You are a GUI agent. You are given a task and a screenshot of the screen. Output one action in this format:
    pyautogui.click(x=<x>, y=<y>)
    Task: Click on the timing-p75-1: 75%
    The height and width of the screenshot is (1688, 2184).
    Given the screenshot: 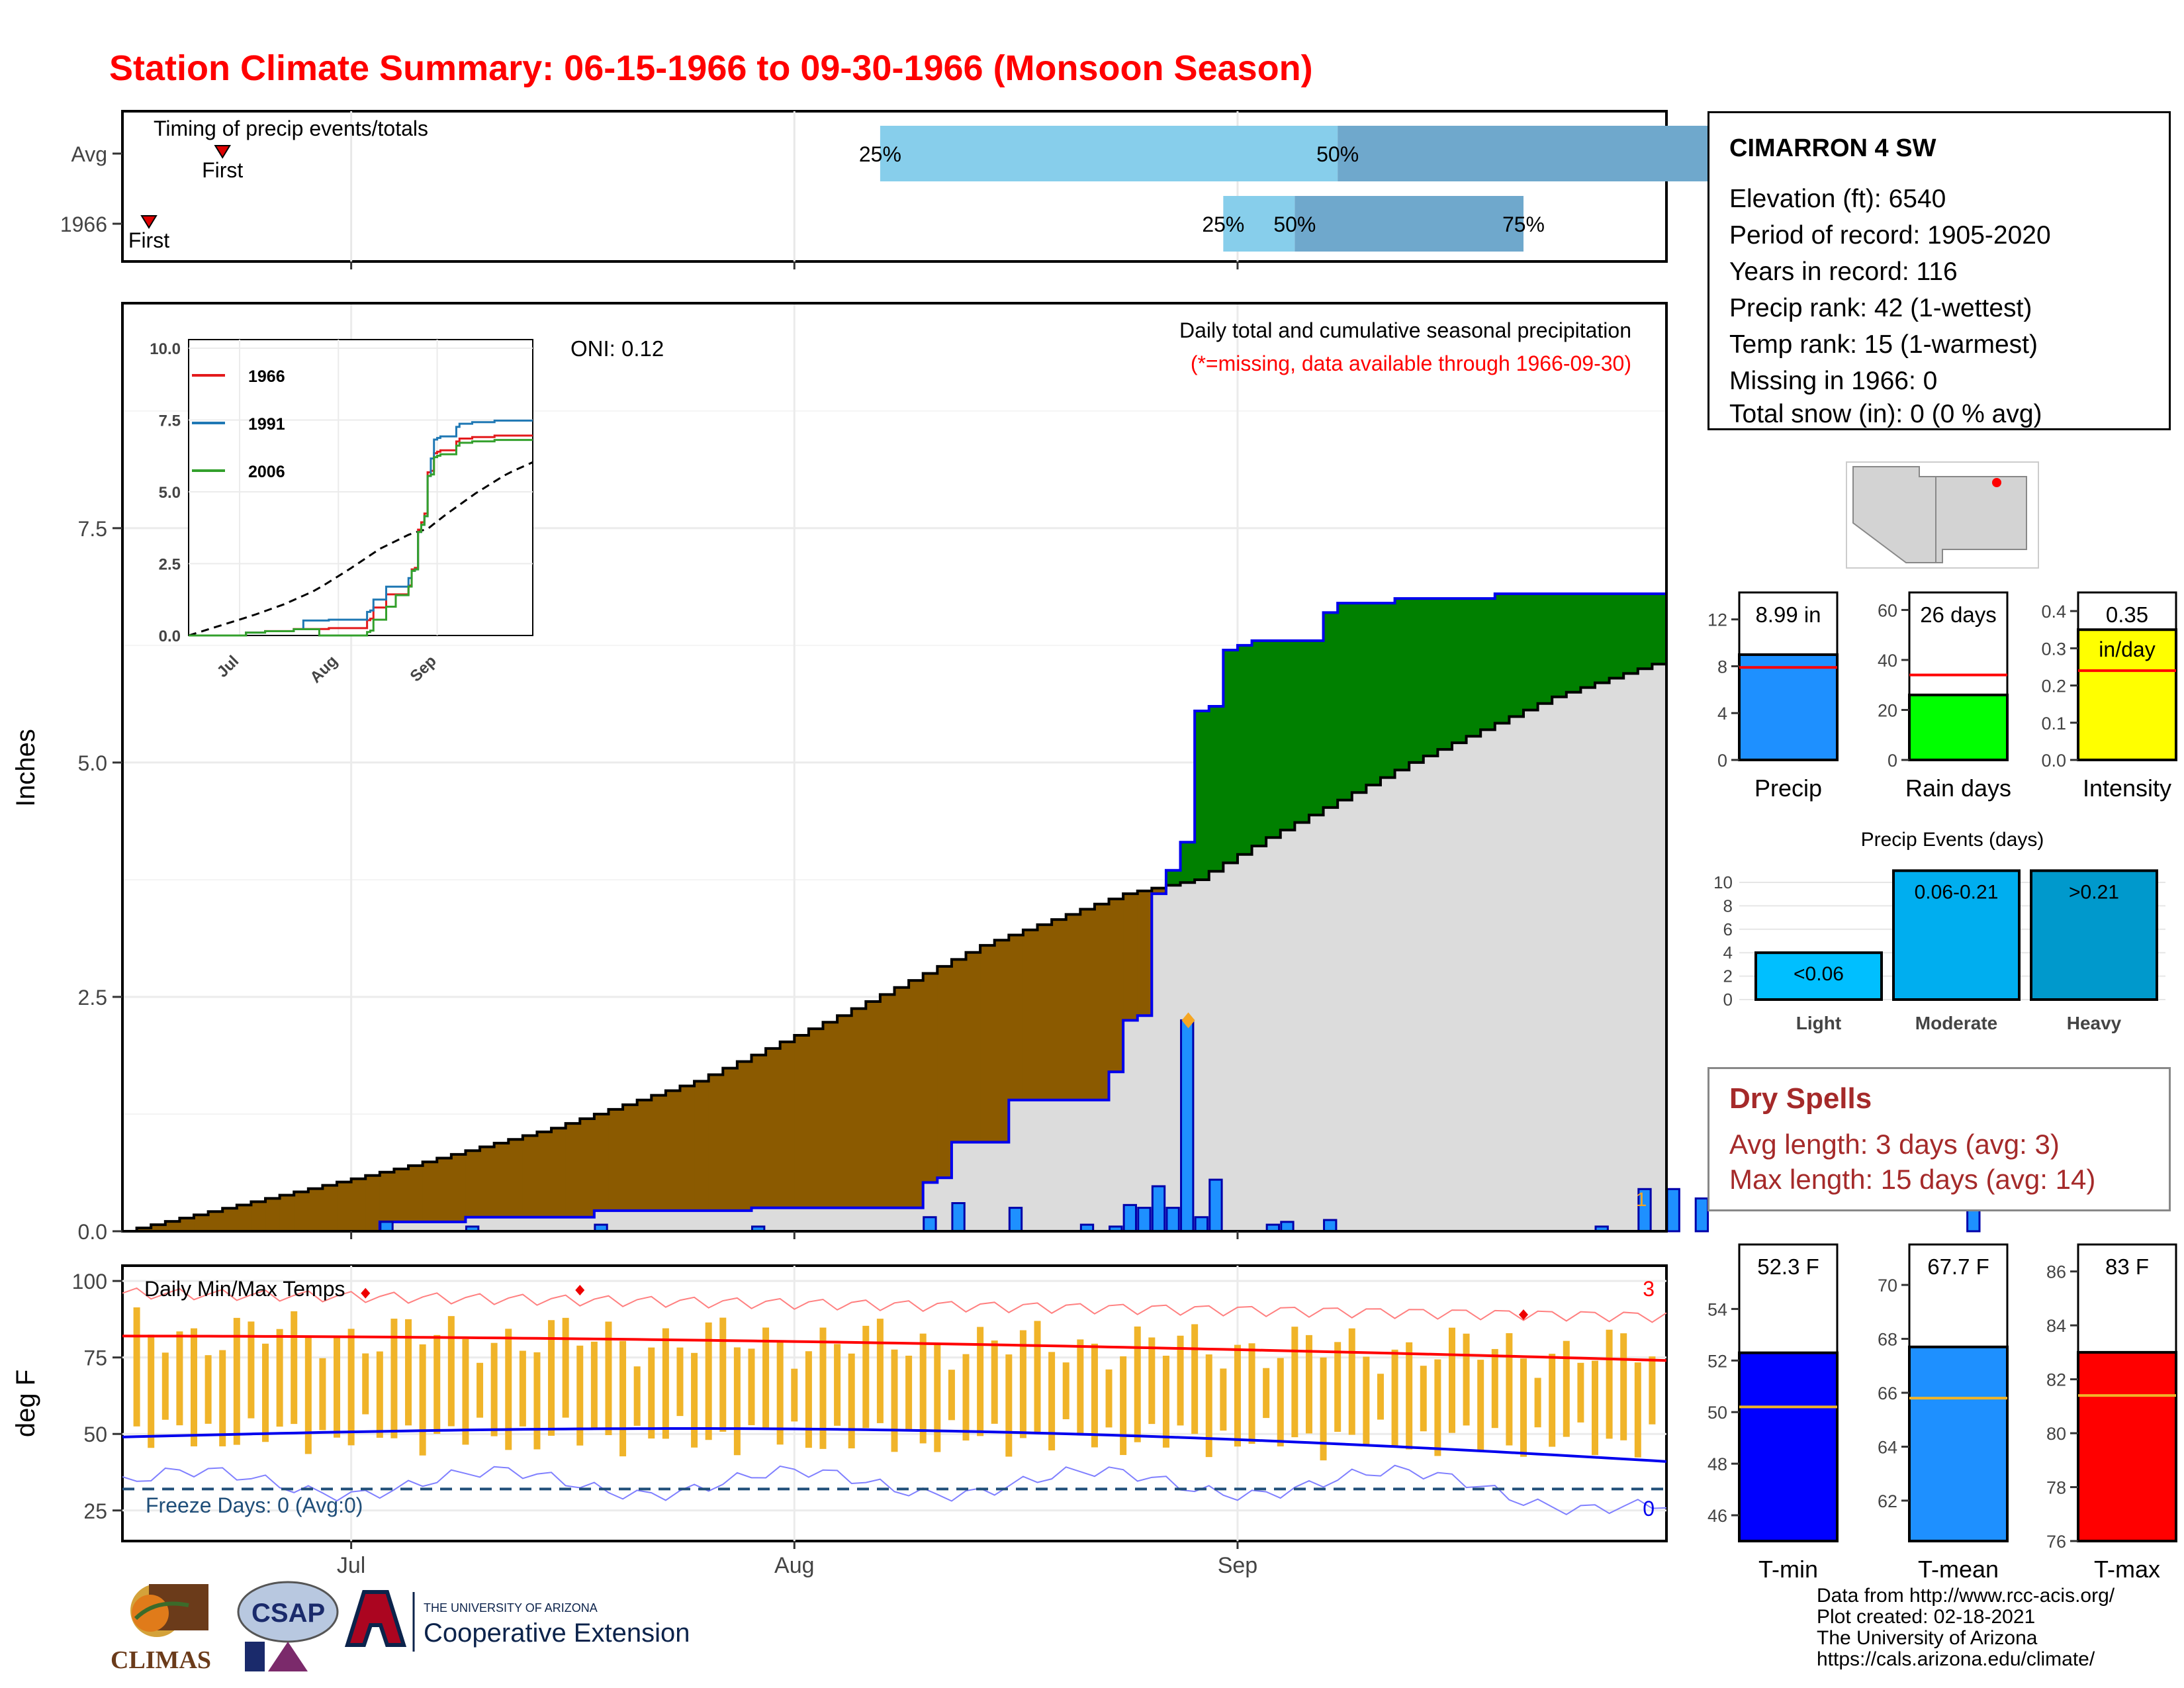 What is the action you would take?
    pyautogui.click(x=1524, y=224)
    